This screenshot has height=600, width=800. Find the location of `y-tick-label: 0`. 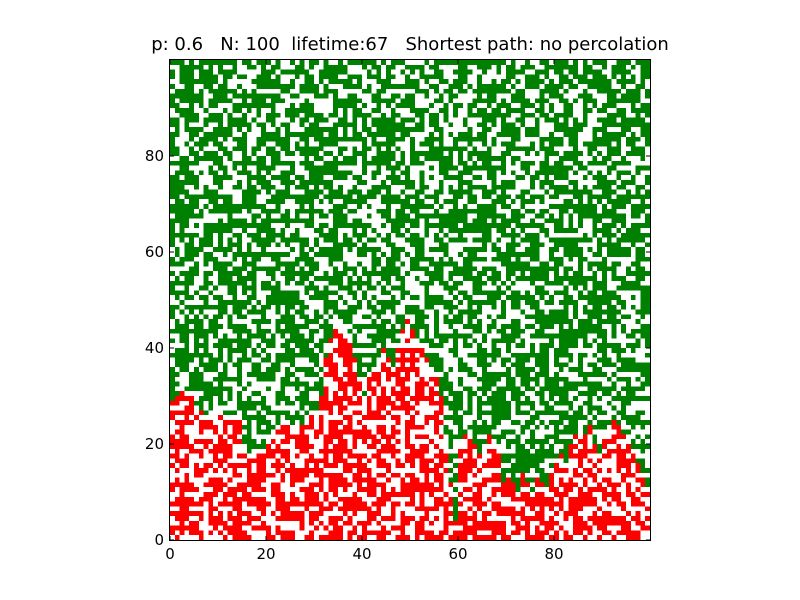

y-tick-label: 0 is located at coordinates (159, 540).